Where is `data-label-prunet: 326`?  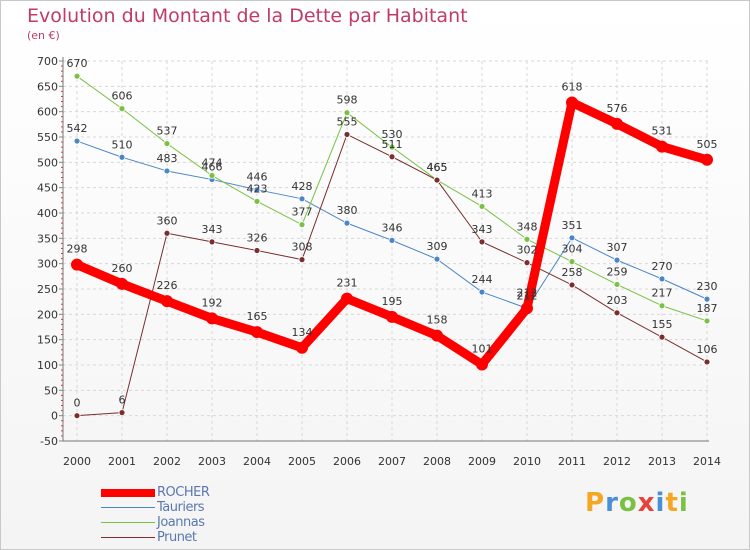
data-label-prunet: 326 is located at coordinates (257, 237).